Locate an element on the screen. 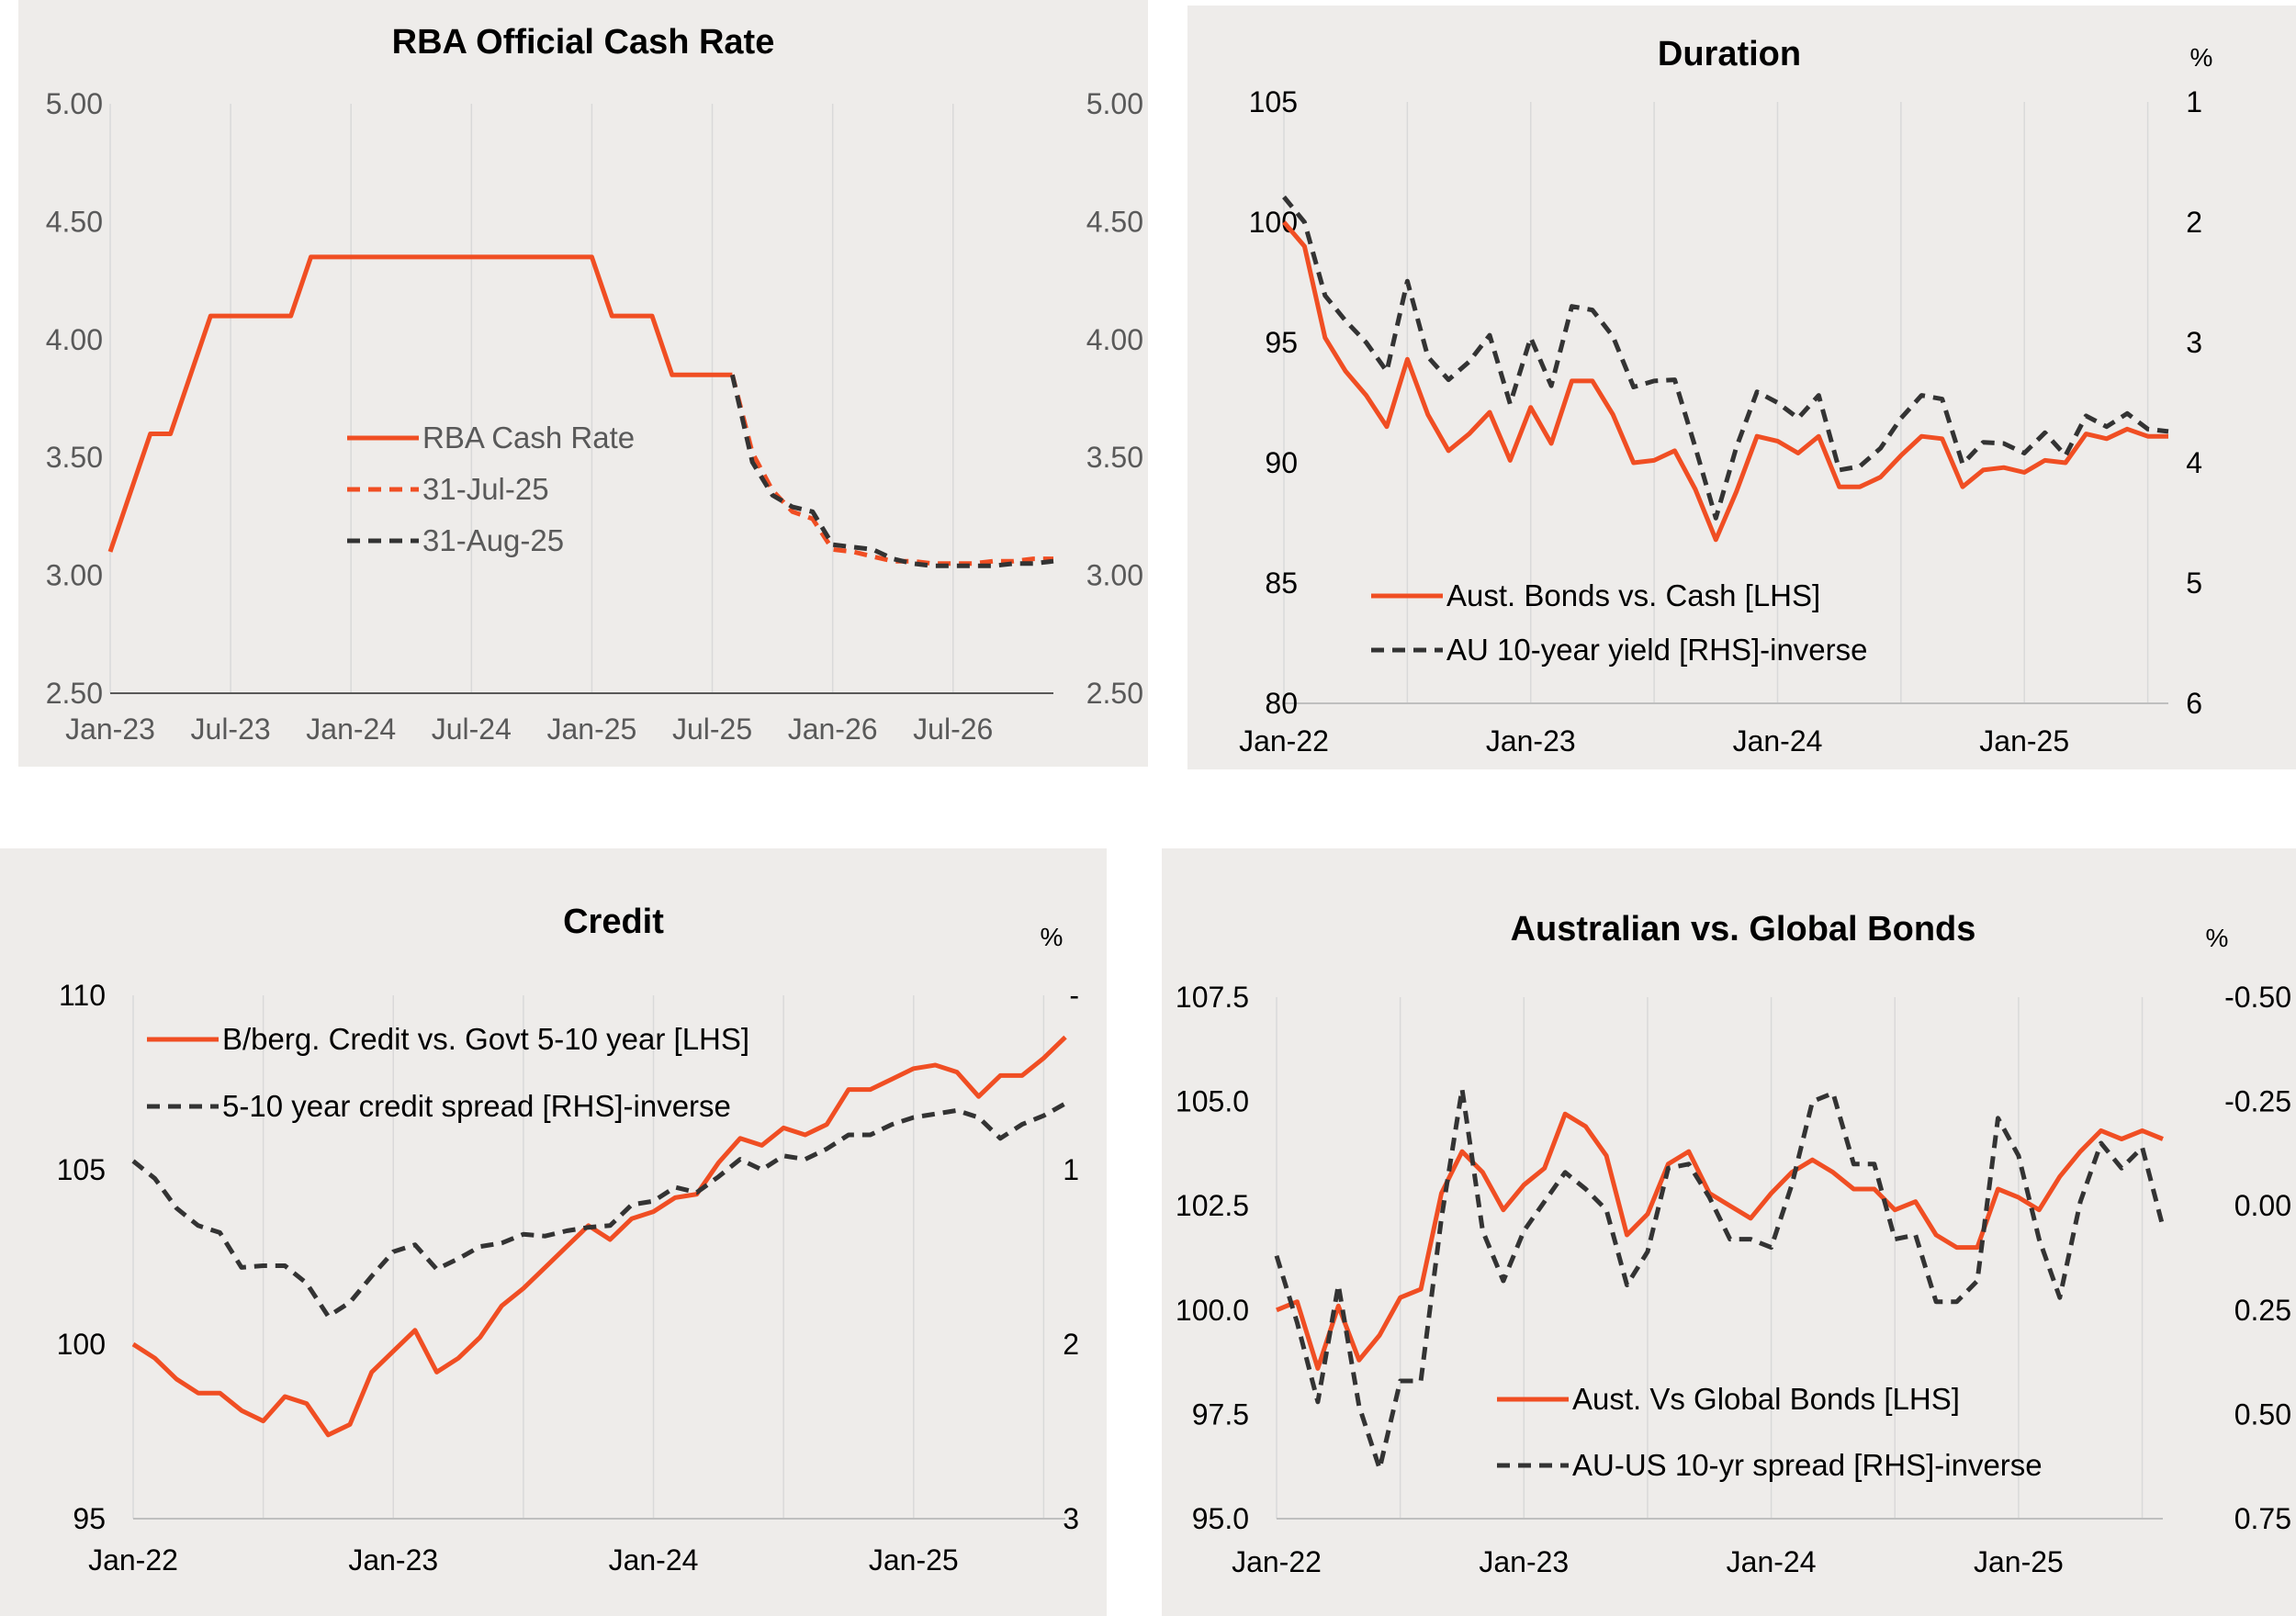 The image size is (2296, 1616). right-axis-tick-label: 6 is located at coordinates (2194, 704).